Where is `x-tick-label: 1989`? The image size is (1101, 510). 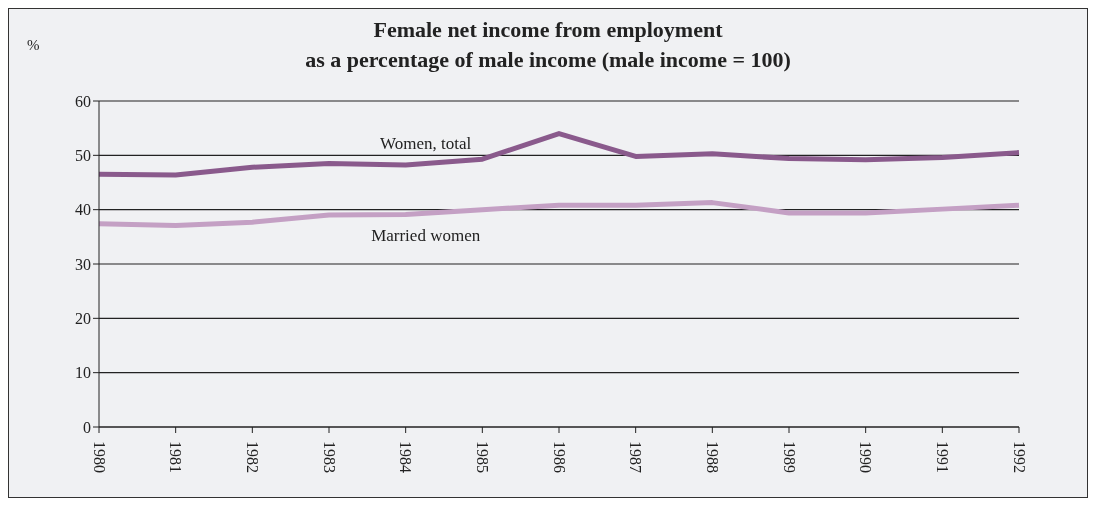 x-tick-label: 1989 is located at coordinates (789, 457).